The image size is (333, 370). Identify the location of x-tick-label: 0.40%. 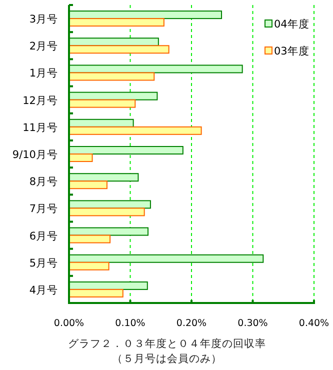
(314, 323).